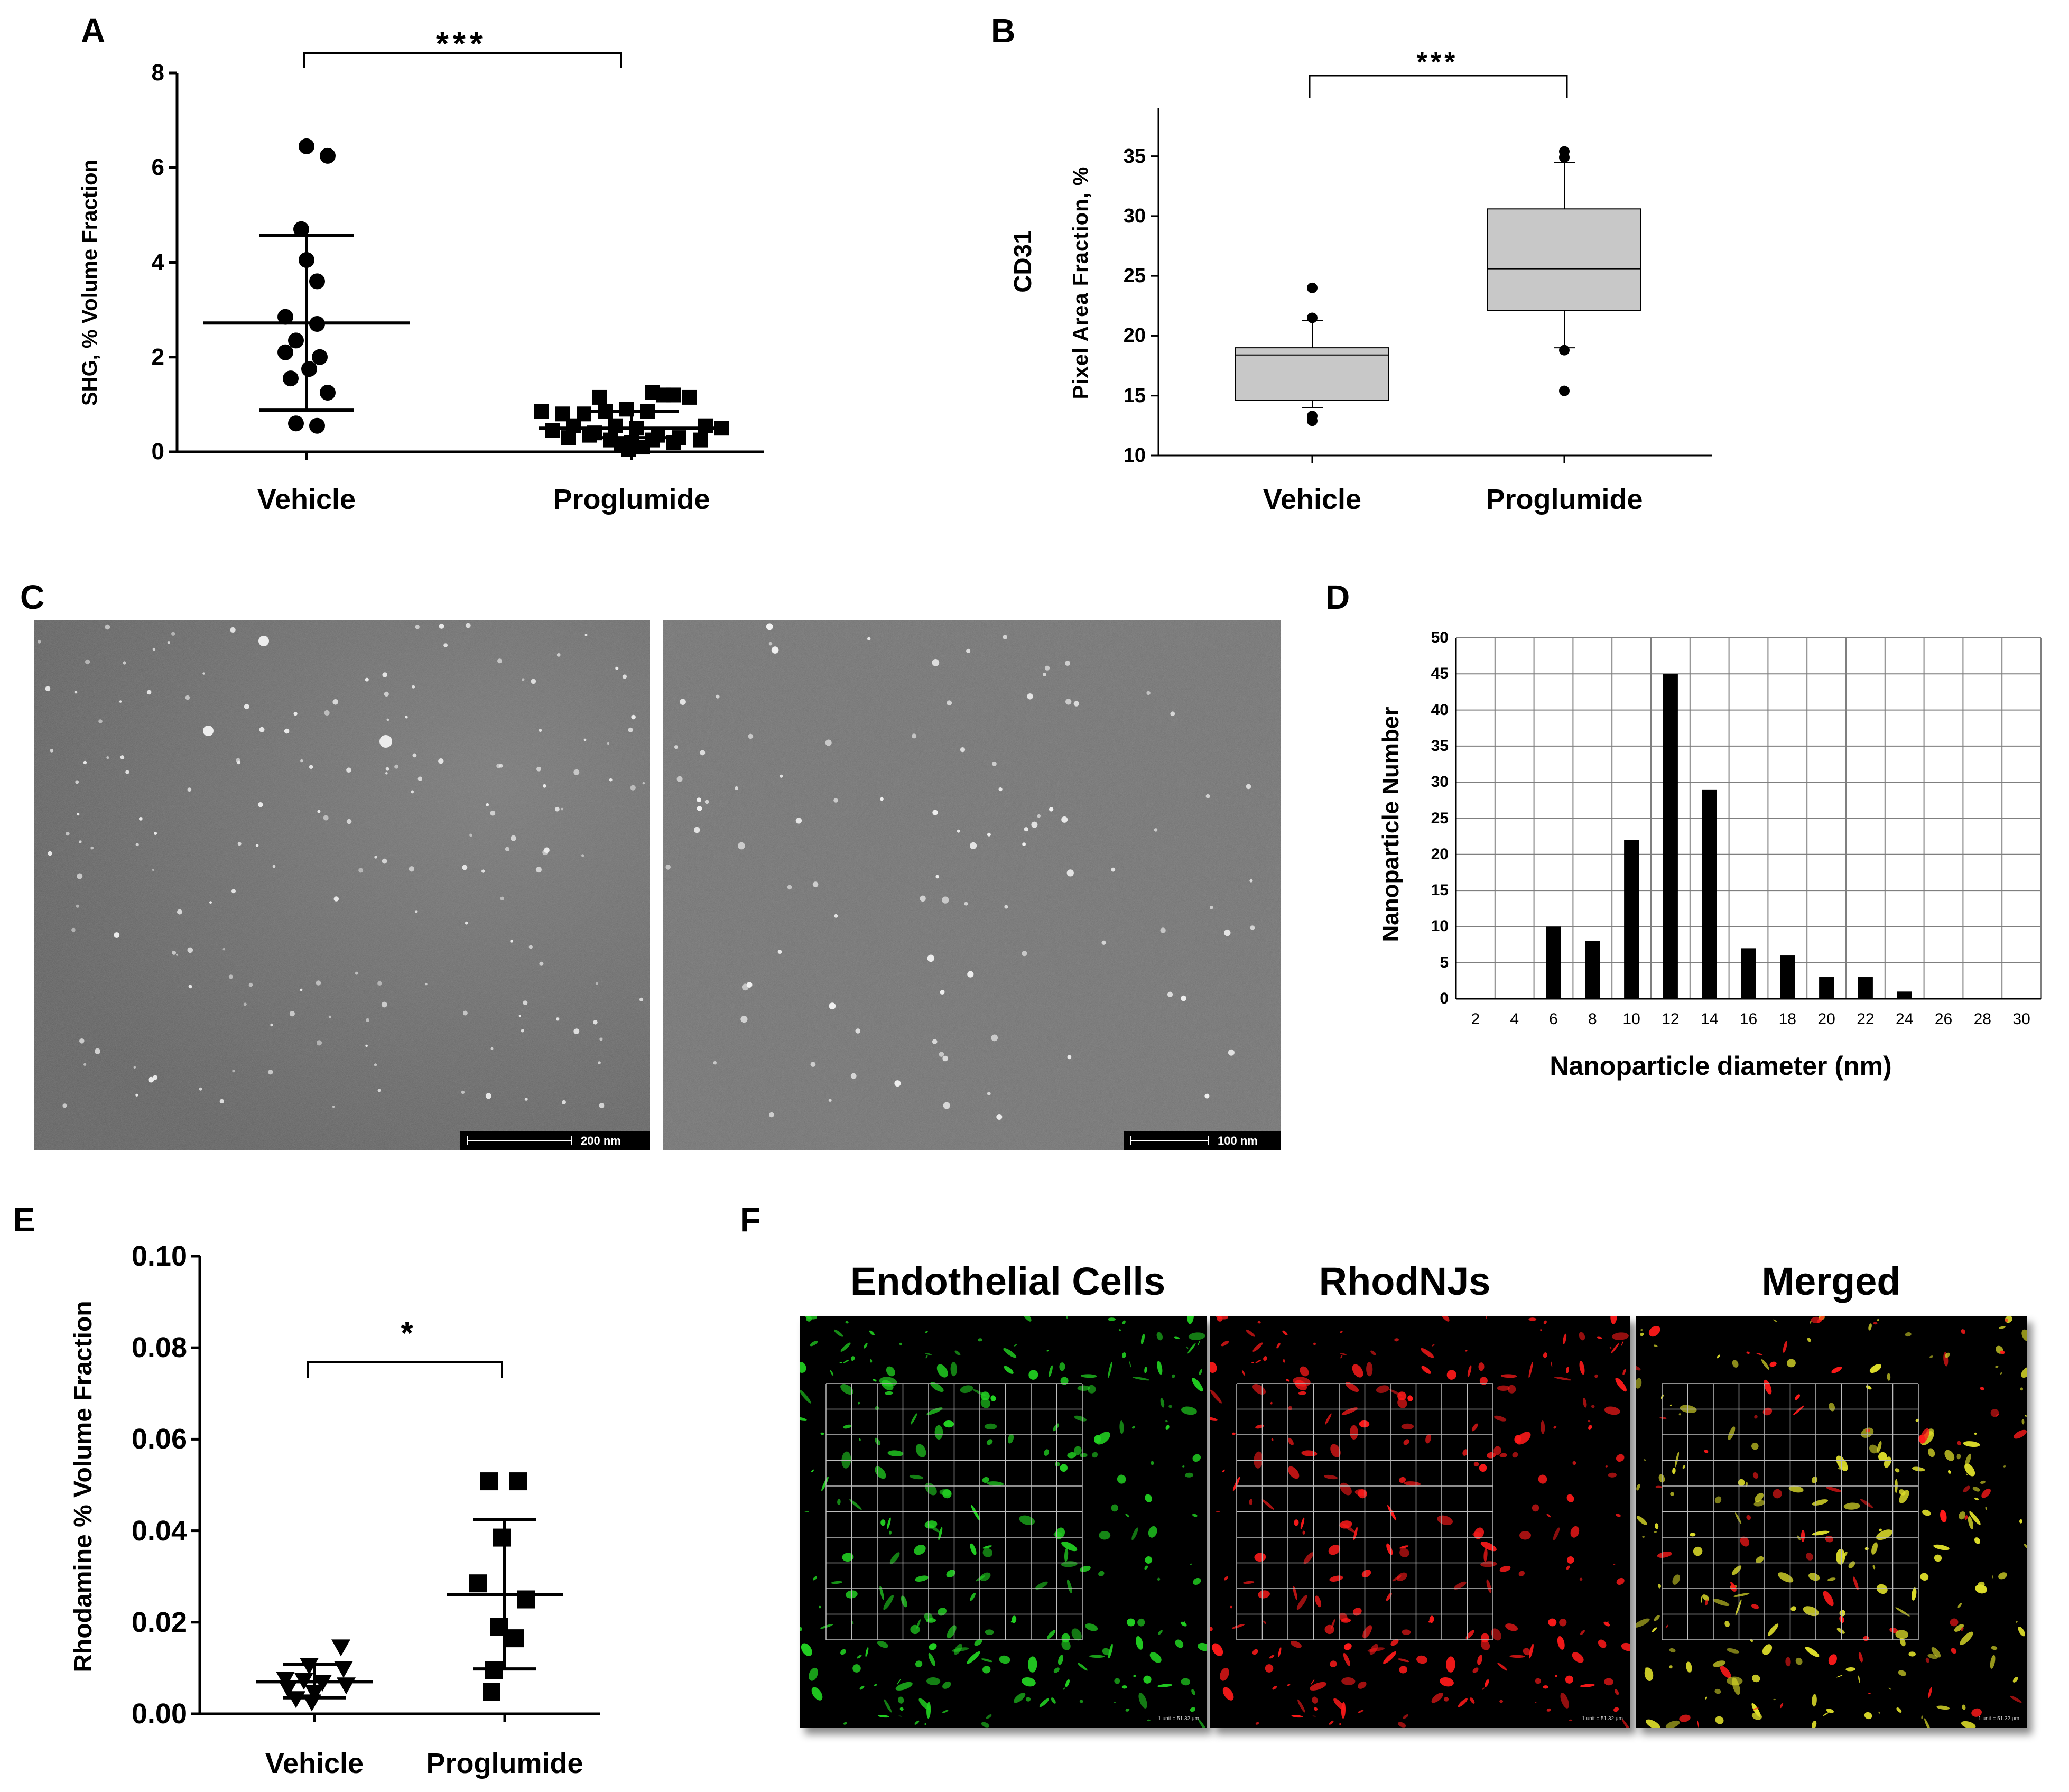  Describe the element at coordinates (1440, 710) in the screenshot. I see `chart-d-ytick-label: 40` at that location.